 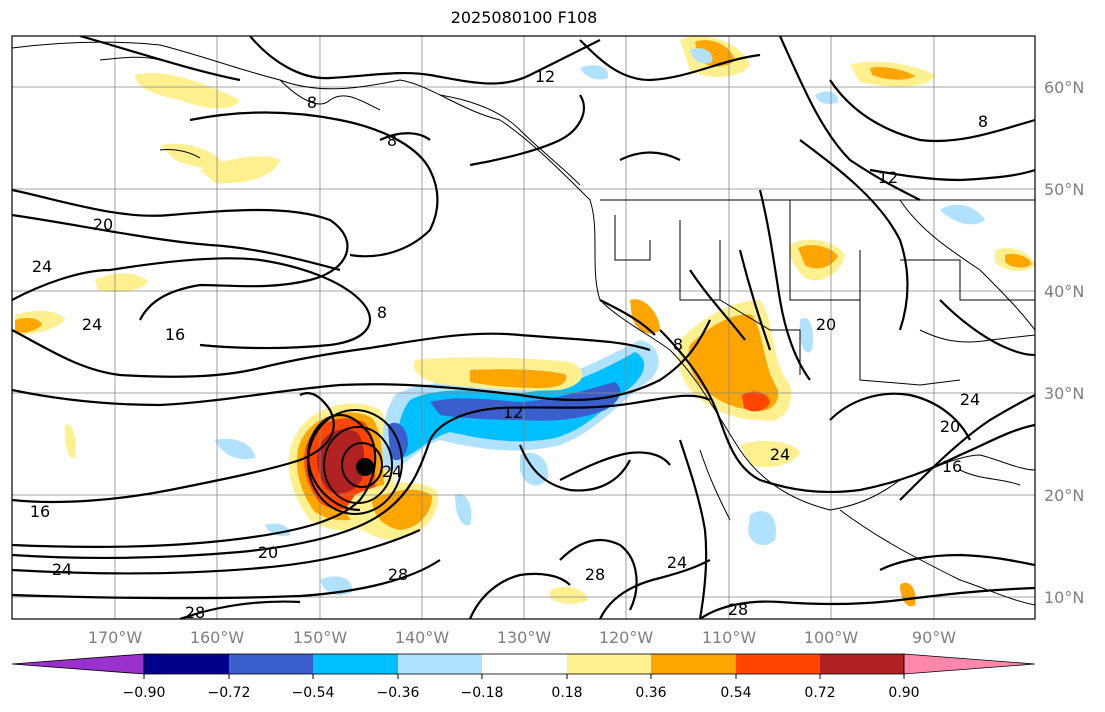 I want to click on latitude-labels: 60°N 50°N 40°N 30°N 20°N 10°N, so click(x=1064, y=342).